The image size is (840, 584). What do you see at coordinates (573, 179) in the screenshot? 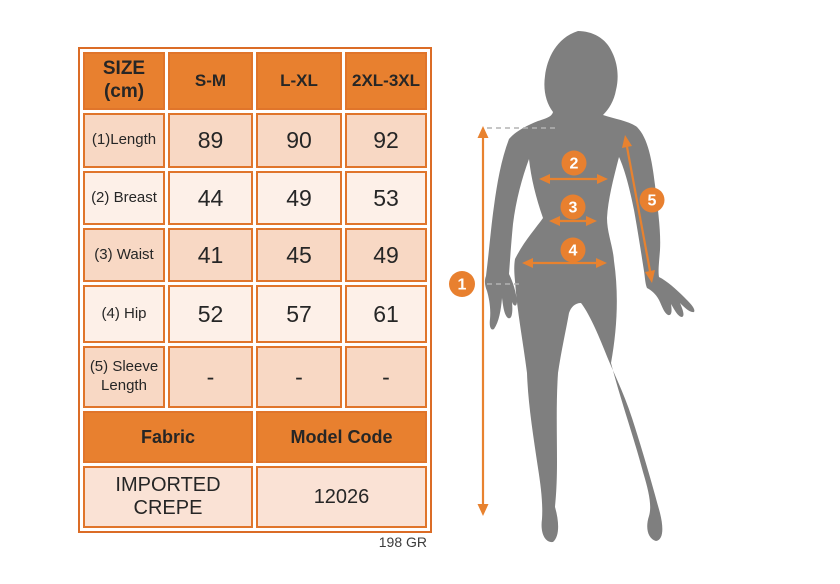
I see `breast-arrow` at bounding box center [573, 179].